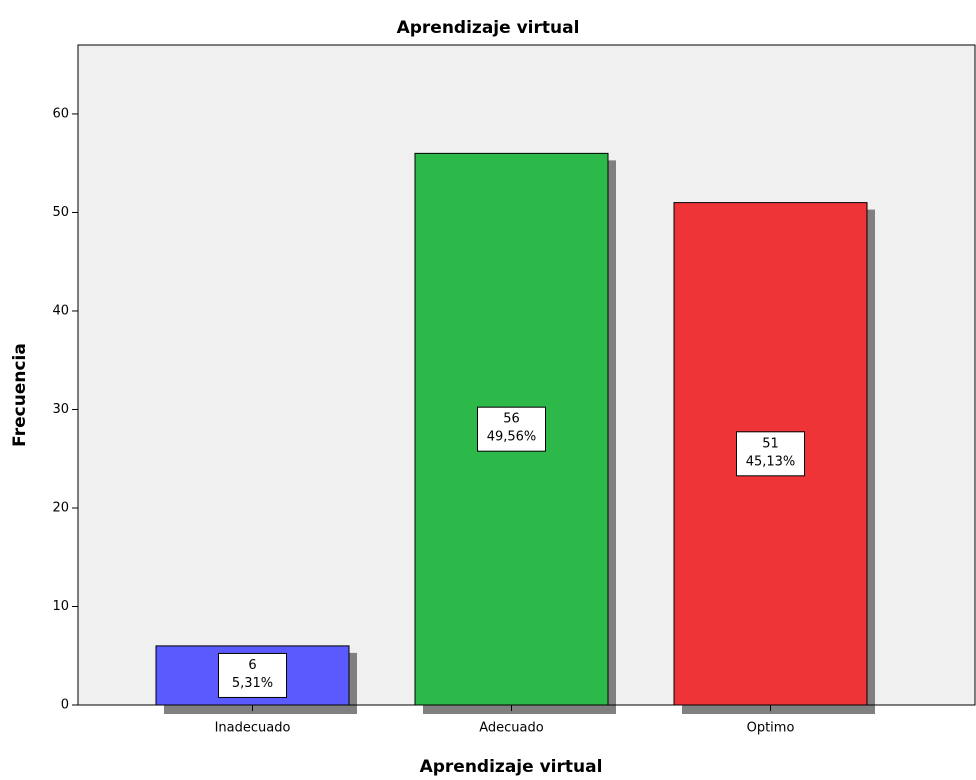 The image size is (976, 780). What do you see at coordinates (60, 507) in the screenshot?
I see `y-tick-label: 20` at bounding box center [60, 507].